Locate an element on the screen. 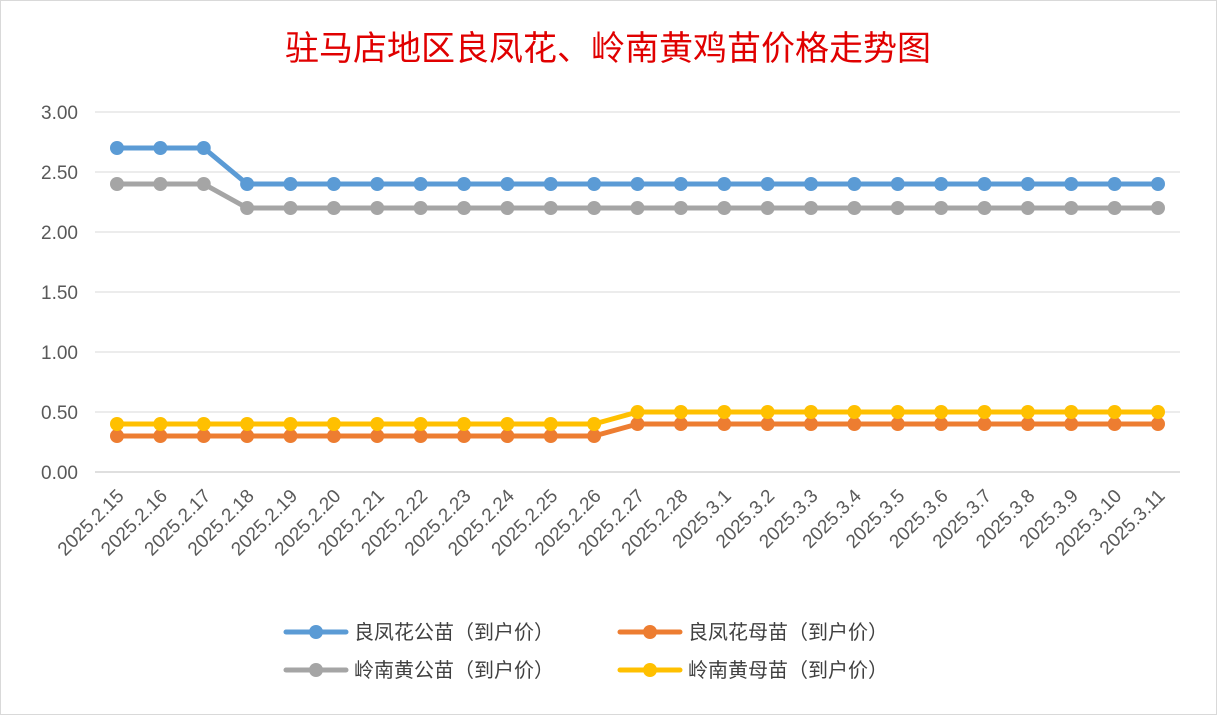 The image size is (1217, 715). legend-label: 良凤花母苗（到户价） is located at coordinates (788, 632).